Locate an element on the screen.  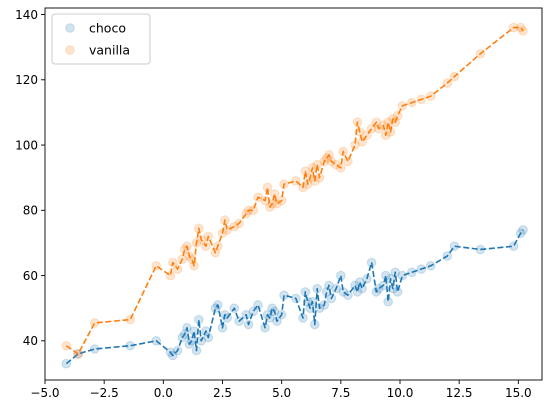
y-axis: 40 60 80 100 120 140 is located at coordinates (30, 178).